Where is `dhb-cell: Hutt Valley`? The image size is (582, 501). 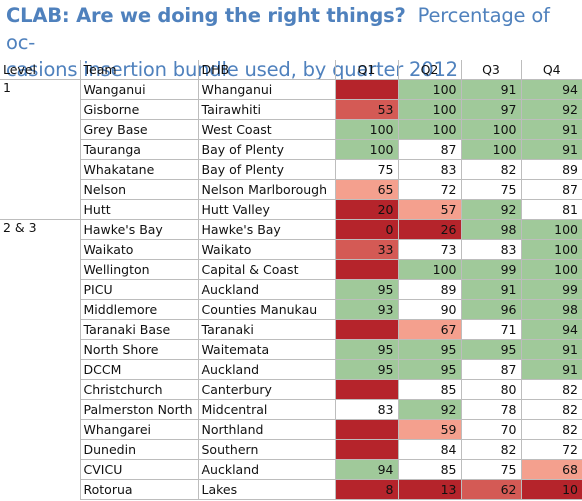
dhb-cell: Hutt Valley is located at coordinates (266, 209).